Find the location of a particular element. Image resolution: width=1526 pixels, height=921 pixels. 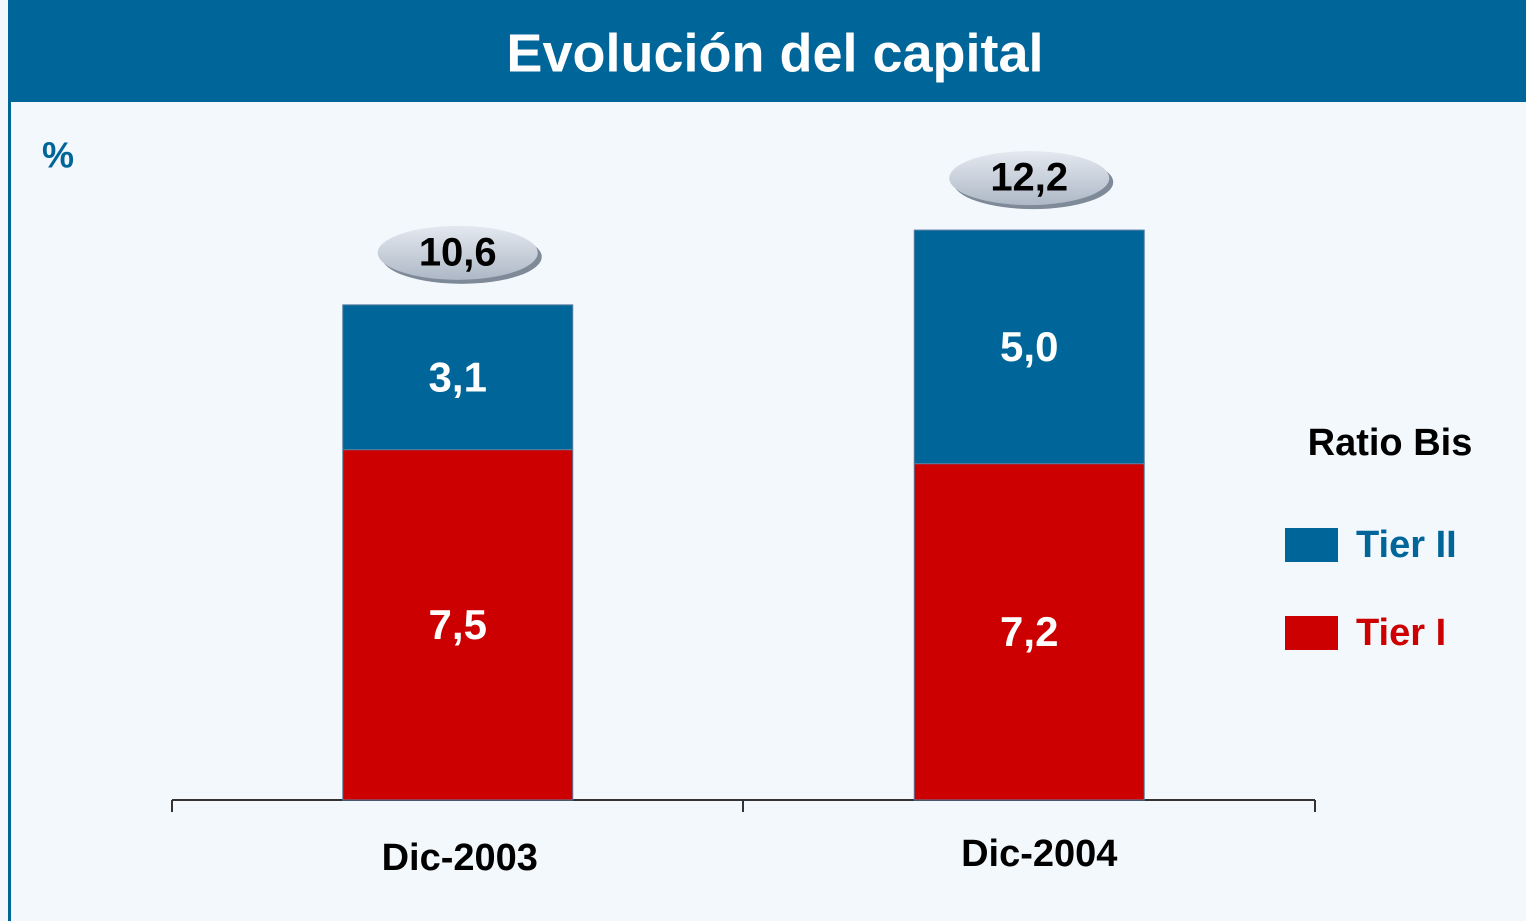

x-tick-label: Dic-2004 is located at coordinates (1039, 854).